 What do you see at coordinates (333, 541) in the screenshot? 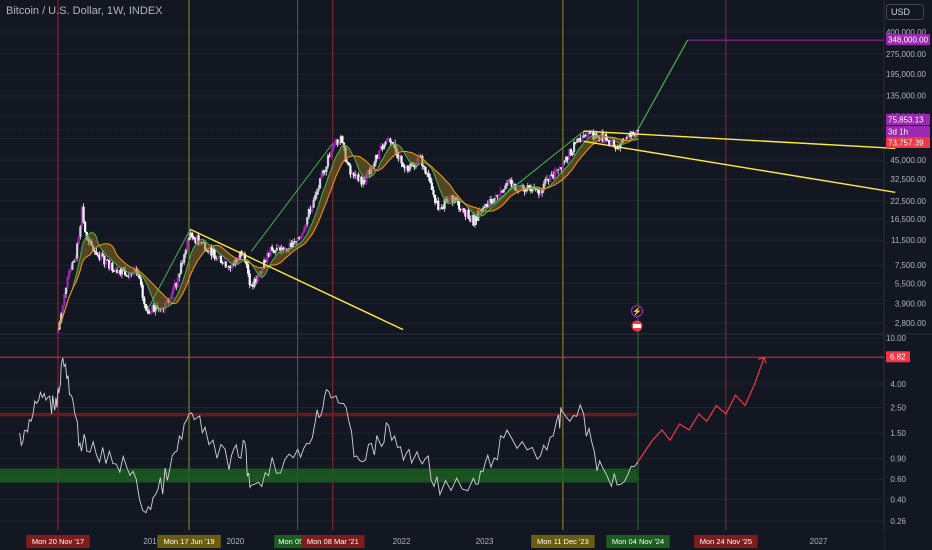
I see `date-highlight-label: Mon 08 Mar '21` at bounding box center [333, 541].